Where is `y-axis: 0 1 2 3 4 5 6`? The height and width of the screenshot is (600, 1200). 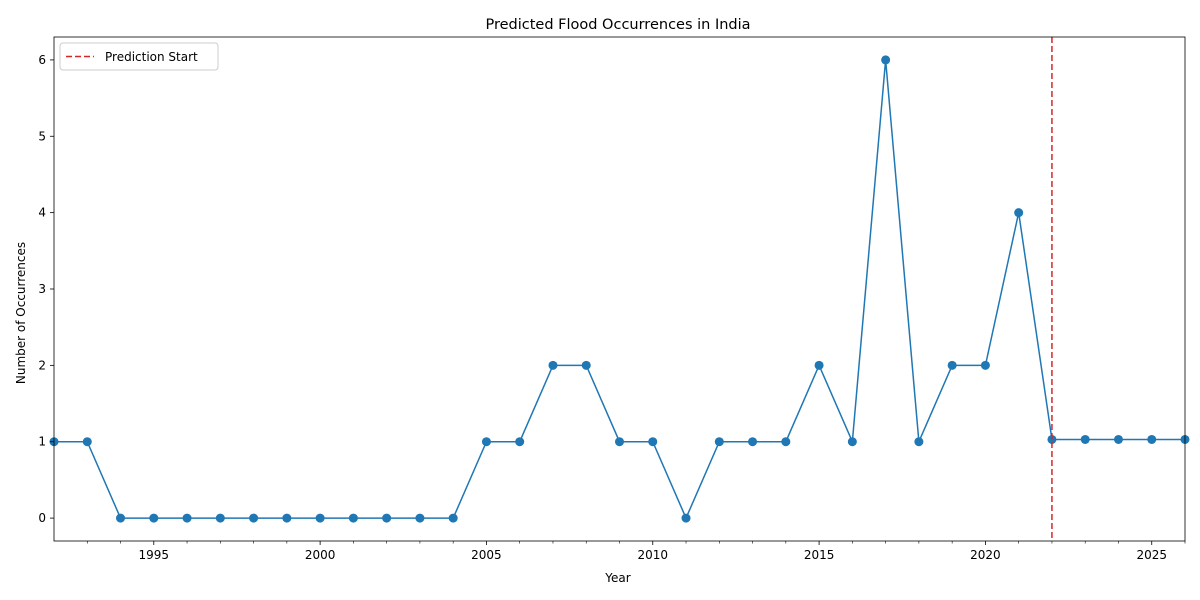 y-axis: 0 1 2 3 4 5 6 is located at coordinates (46, 289).